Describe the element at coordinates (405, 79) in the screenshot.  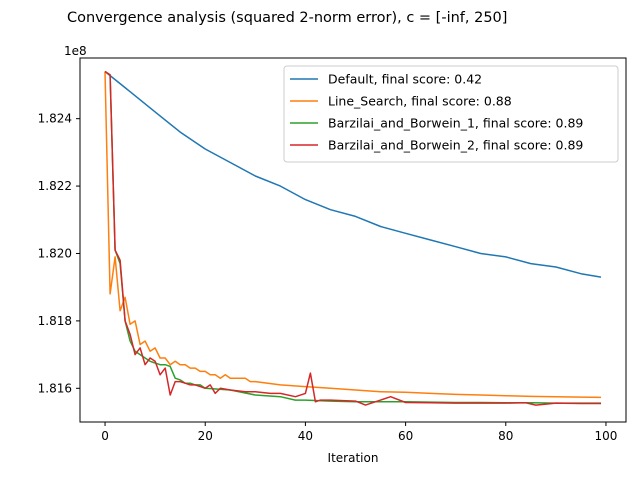
I see `legend-label-1: Default, final score: 0.42` at that location.